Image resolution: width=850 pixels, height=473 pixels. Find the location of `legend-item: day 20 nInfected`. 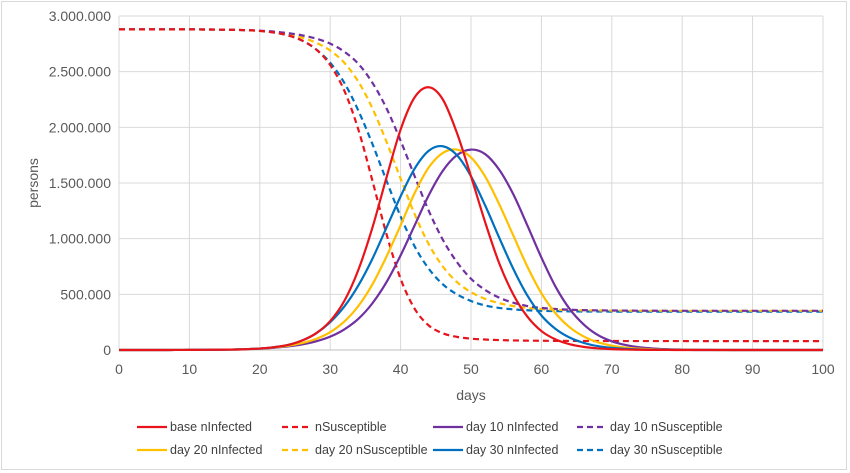

legend-item: day 20 nInfected is located at coordinates (199, 450).